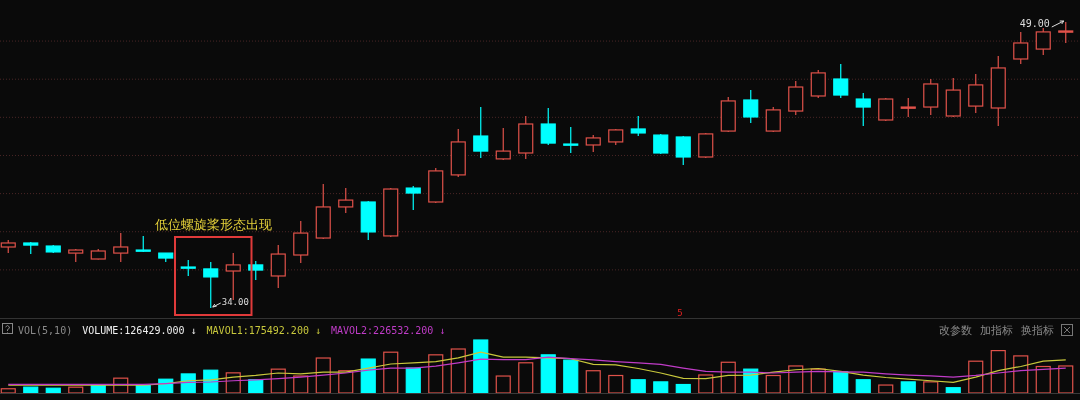 The image size is (1080, 400). Describe the element at coordinates (235, 302) in the screenshot. I see `annotation: 34.00` at that location.